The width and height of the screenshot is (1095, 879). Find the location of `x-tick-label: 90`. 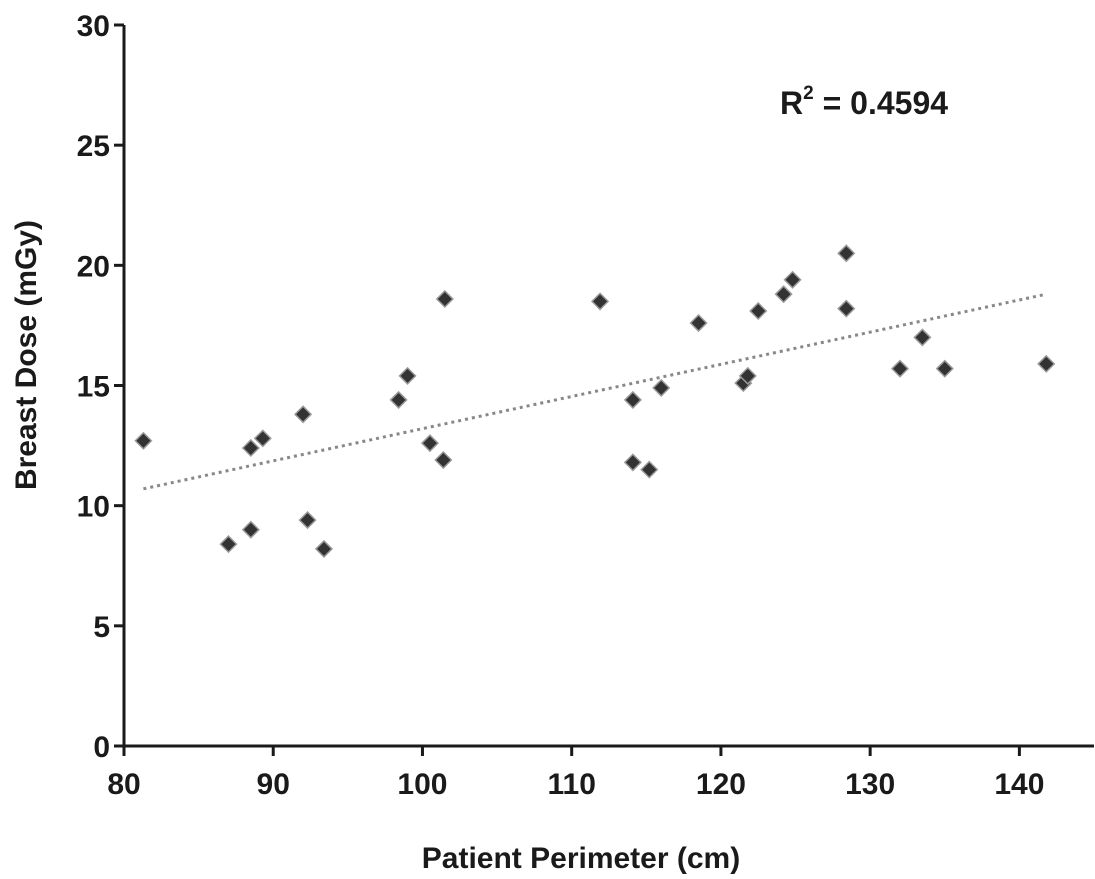

x-tick-label: 90 is located at coordinates (273, 784).